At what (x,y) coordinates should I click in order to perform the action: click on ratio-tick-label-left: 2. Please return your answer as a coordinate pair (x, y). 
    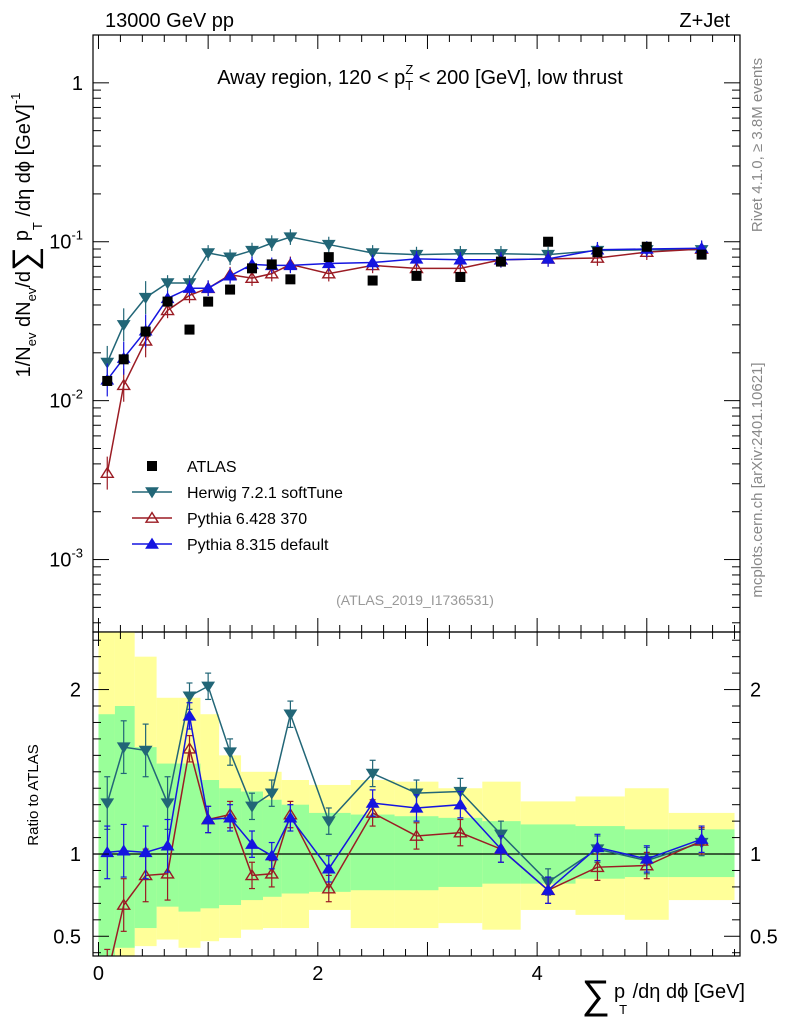
    Looking at the image, I should click on (75, 691).